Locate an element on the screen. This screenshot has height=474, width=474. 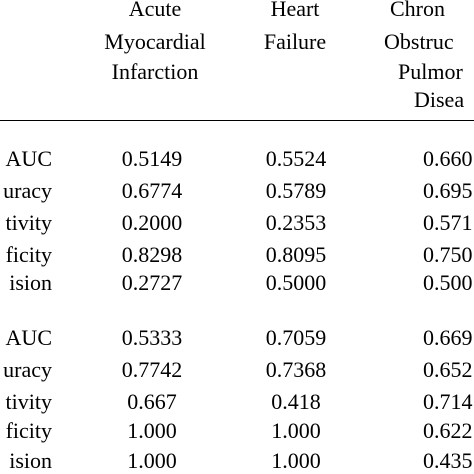
table-cell: 0.695 is located at coordinates (448, 190).